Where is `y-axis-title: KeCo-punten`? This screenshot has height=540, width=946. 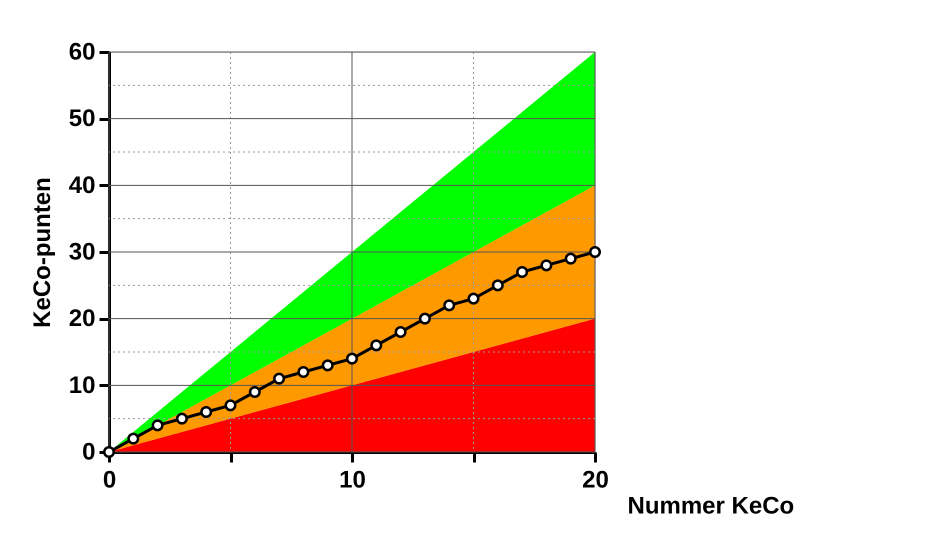
y-axis-title: KeCo-punten is located at coordinates (42, 252).